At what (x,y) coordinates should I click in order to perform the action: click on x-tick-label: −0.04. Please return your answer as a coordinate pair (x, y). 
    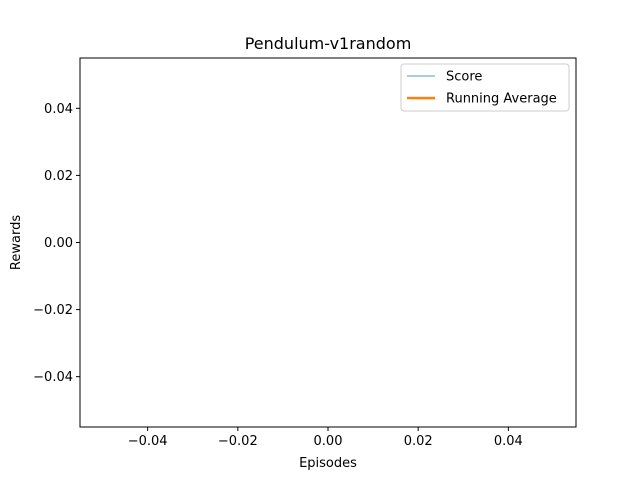
    Looking at the image, I should click on (148, 441).